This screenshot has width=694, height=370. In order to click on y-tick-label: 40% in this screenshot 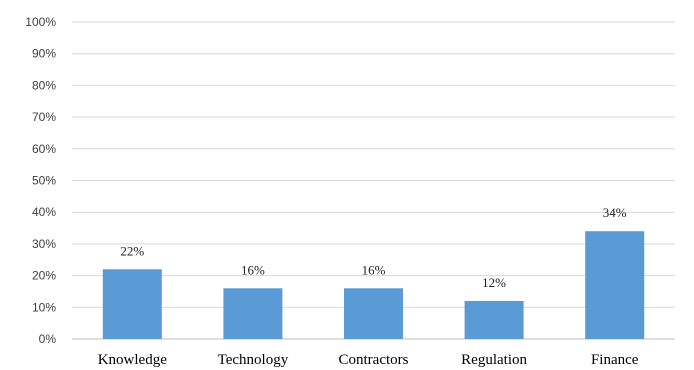, I will do `click(44, 212)`.